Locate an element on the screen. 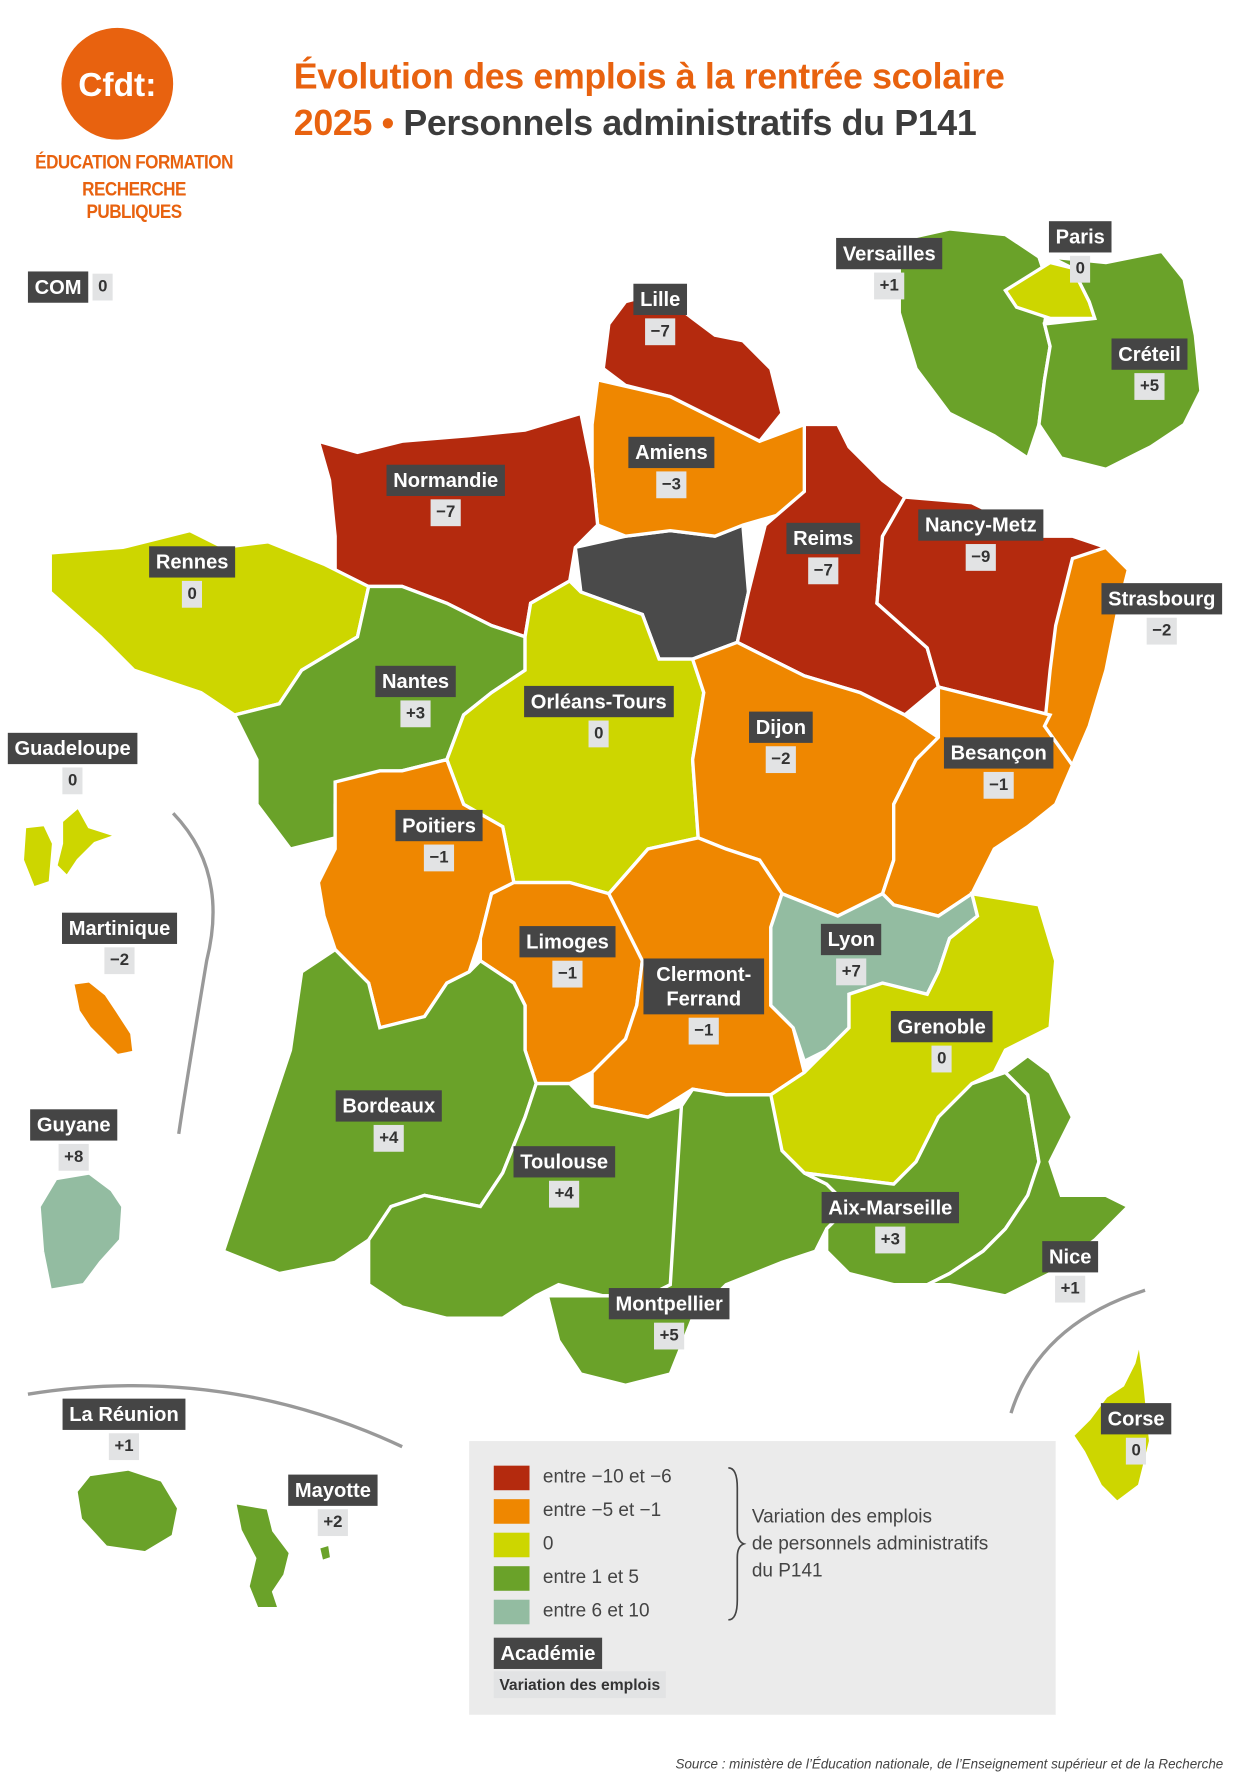  region-label: Orléans-Tours is located at coordinates (599, 701).